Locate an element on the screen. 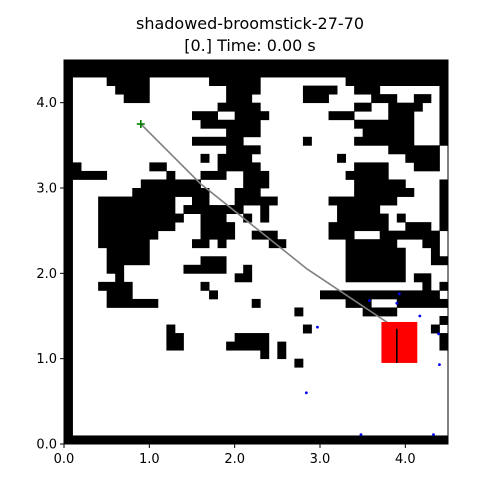  plot-title: shadowed-broomstick-27-70 is located at coordinates (249, 23).